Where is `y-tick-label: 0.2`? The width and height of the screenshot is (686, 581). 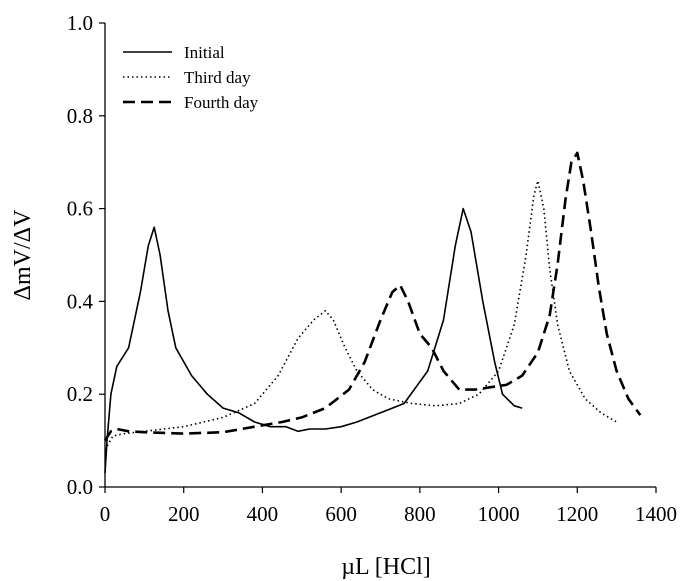
y-tick-label: 0.2 is located at coordinates (80, 394).